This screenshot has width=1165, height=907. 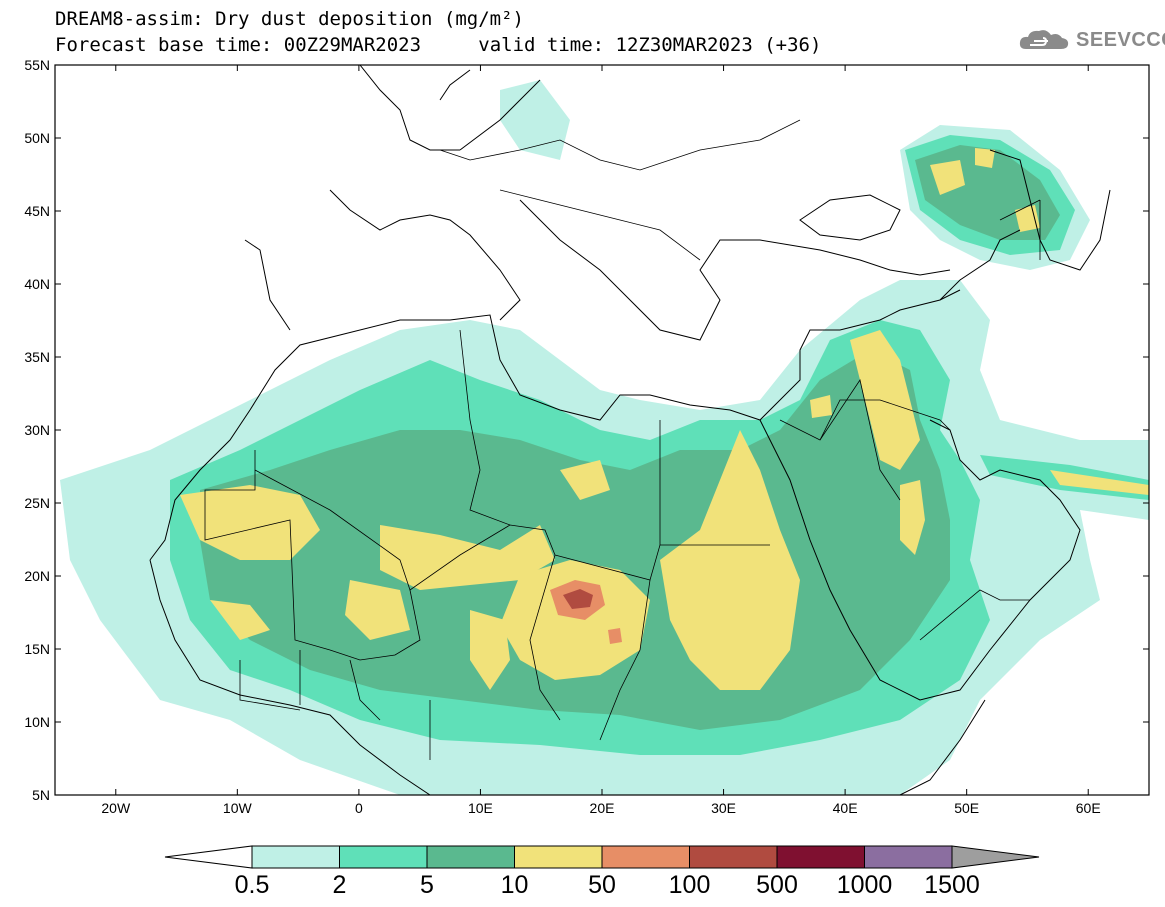 I want to click on lat-label: 5N, so click(x=41, y=795).